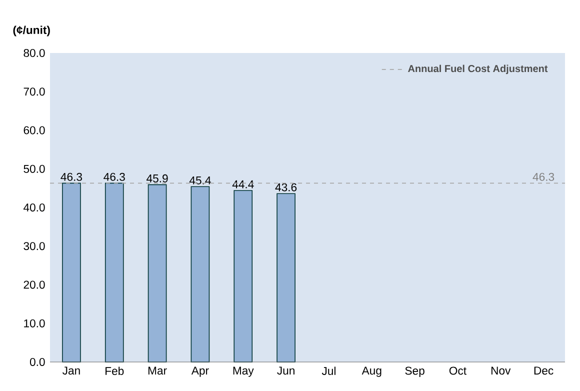  What do you see at coordinates (115, 371) in the screenshot?
I see `x-tick-label: Feb` at bounding box center [115, 371].